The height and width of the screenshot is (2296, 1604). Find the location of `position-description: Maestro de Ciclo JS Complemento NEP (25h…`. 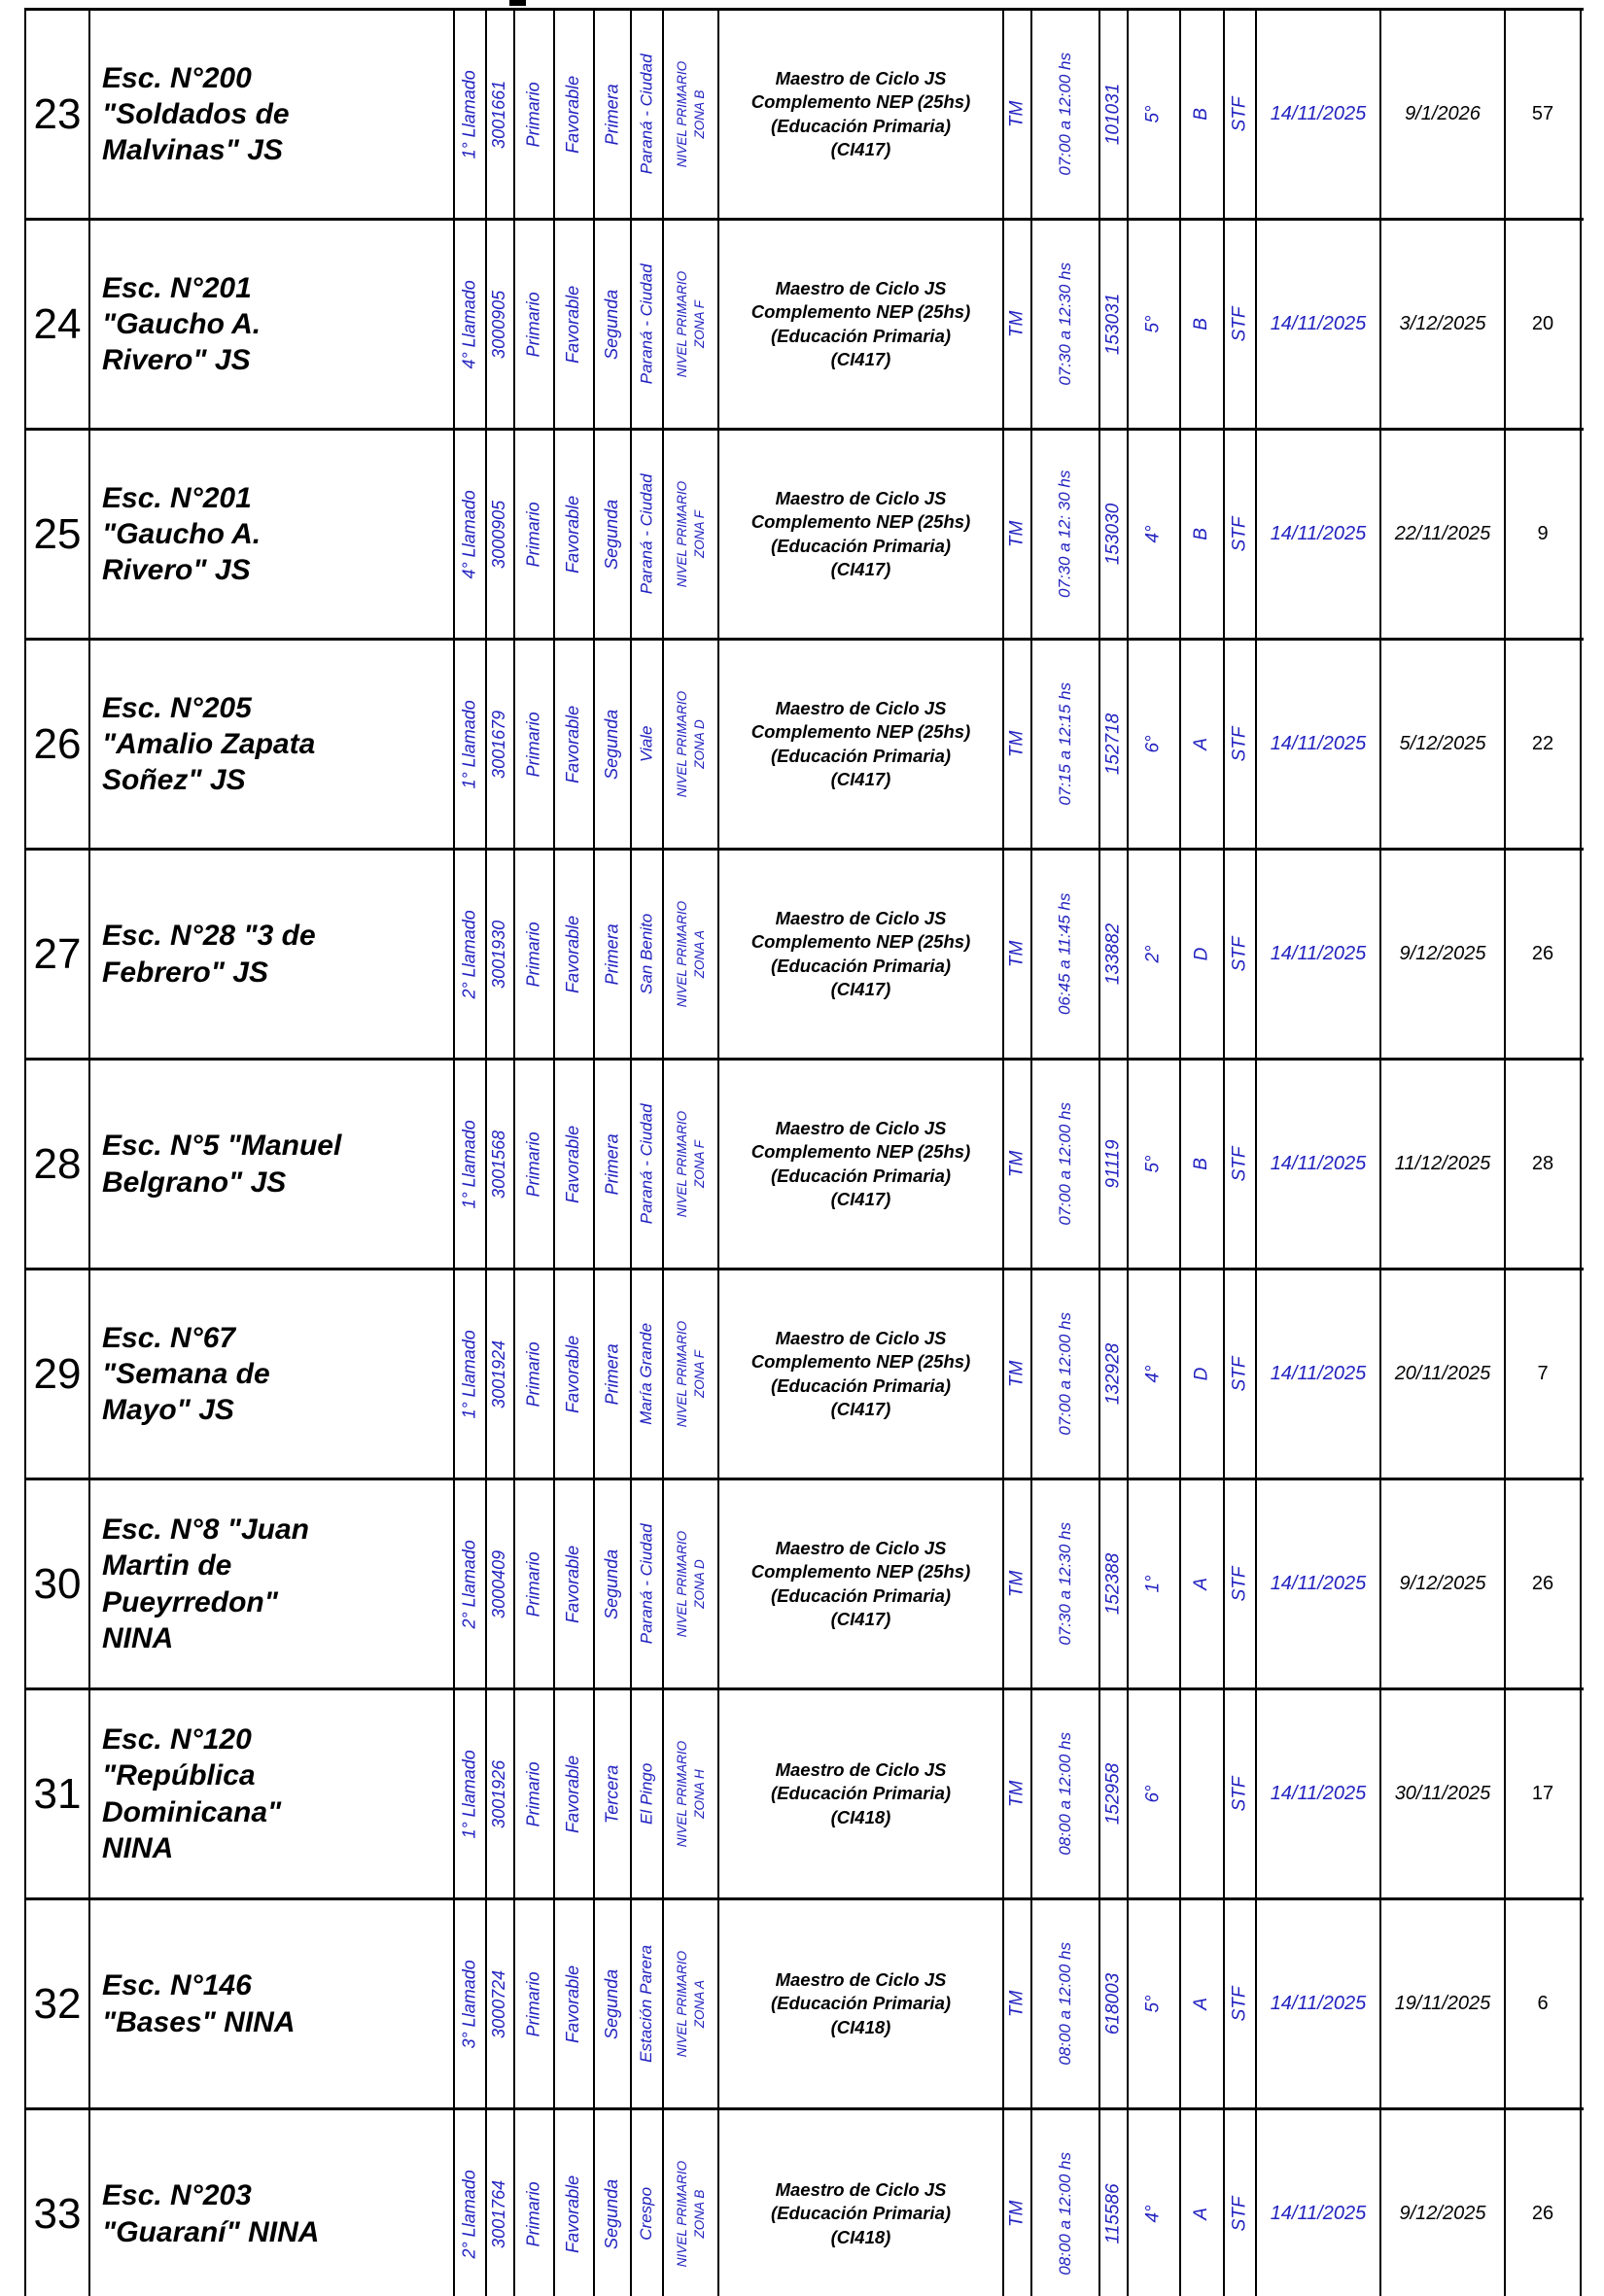

position-description: Maestro de Ciclo JS Complemento NEP (25h… is located at coordinates (860, 1163).